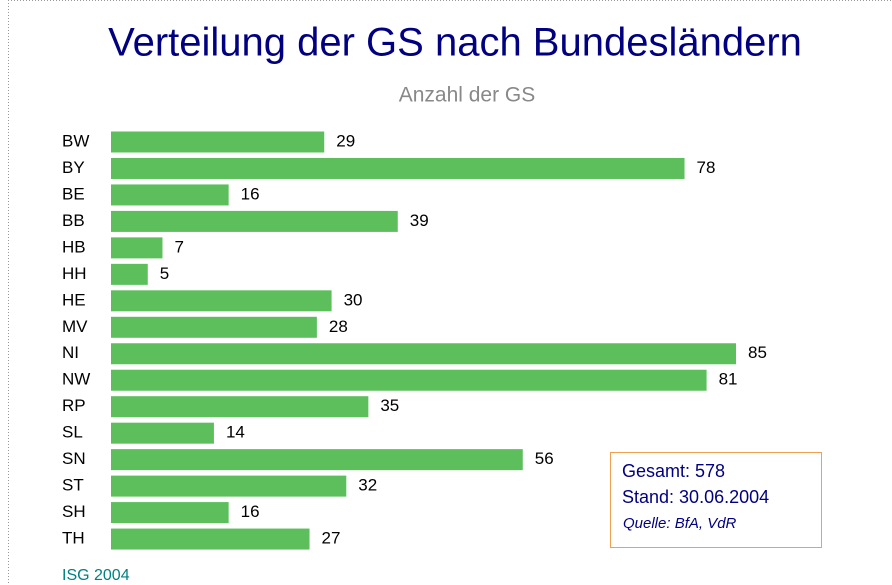  What do you see at coordinates (680, 523) in the screenshot?
I see `annotation: Quelle: BfA, VdR` at bounding box center [680, 523].